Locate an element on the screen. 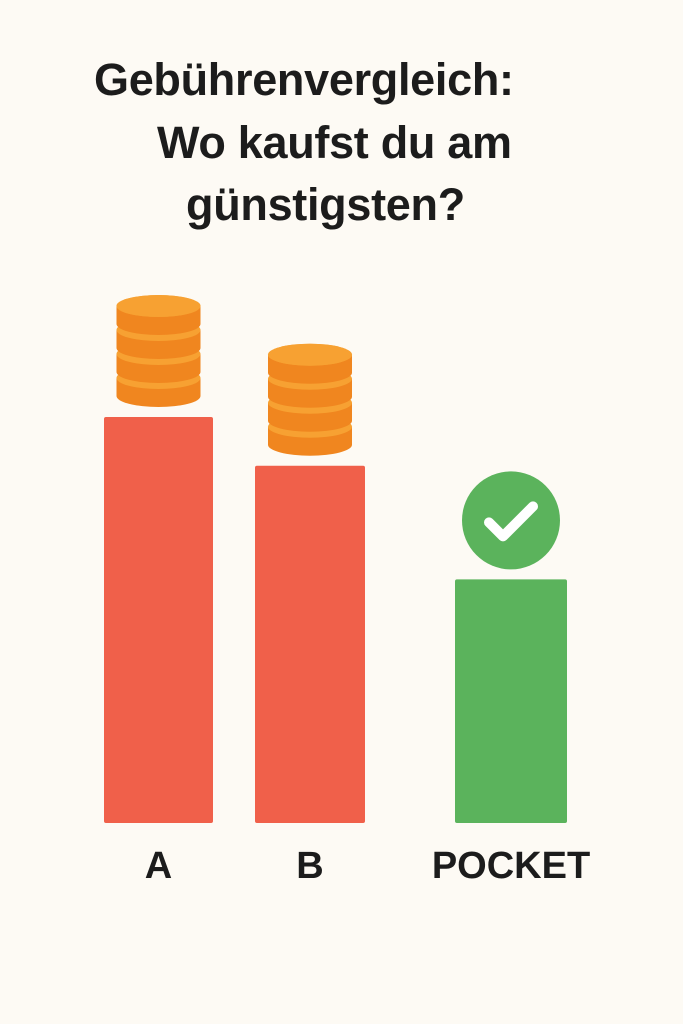  chart-title-line-3: günstigsten? is located at coordinates (325, 204).